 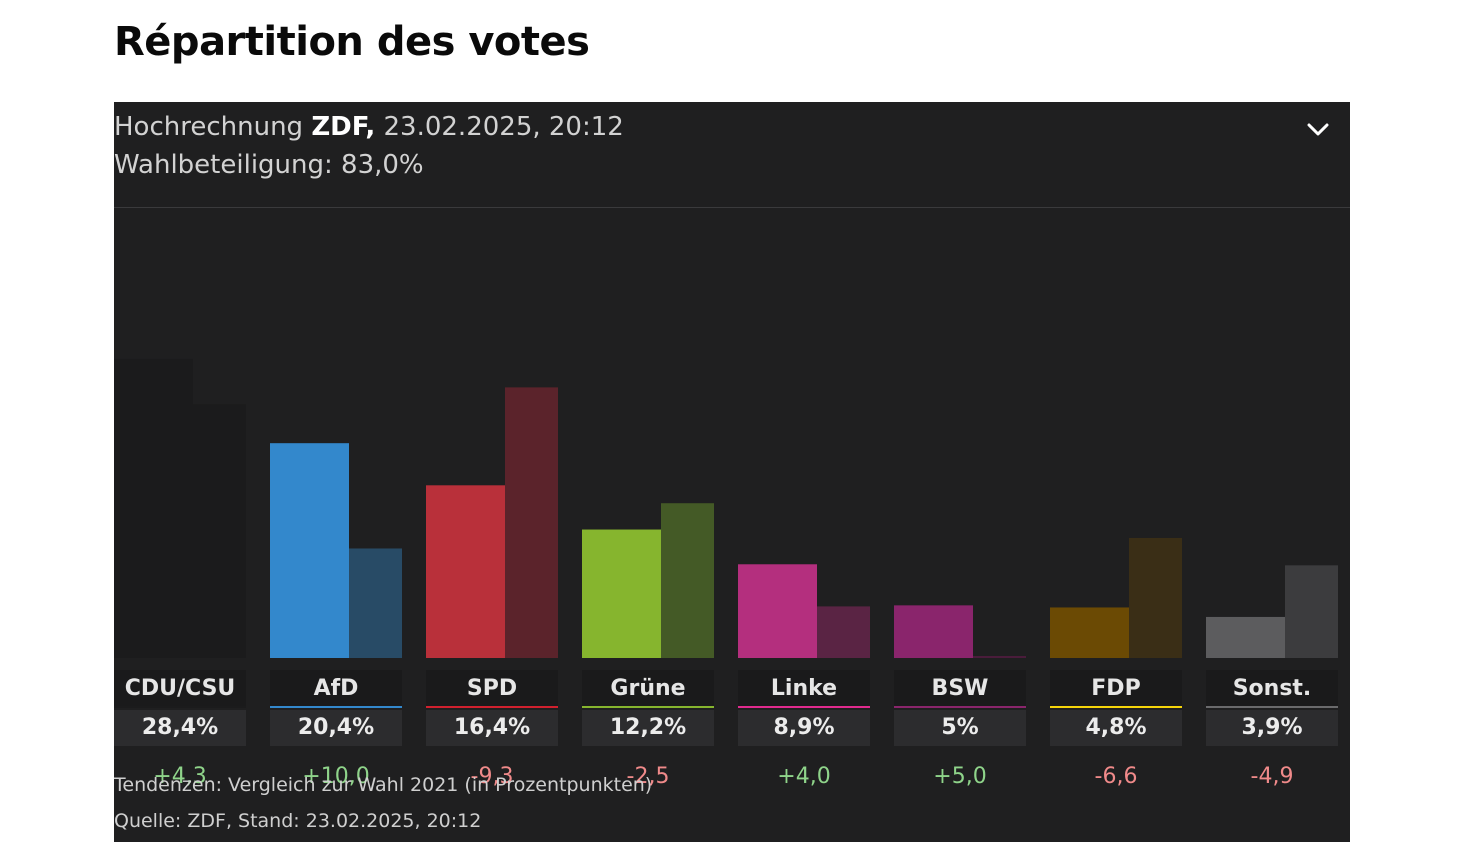 What do you see at coordinates (269, 165) in the screenshot?
I see `turnout: Wahlbeteiligung: 83,0%` at bounding box center [269, 165].